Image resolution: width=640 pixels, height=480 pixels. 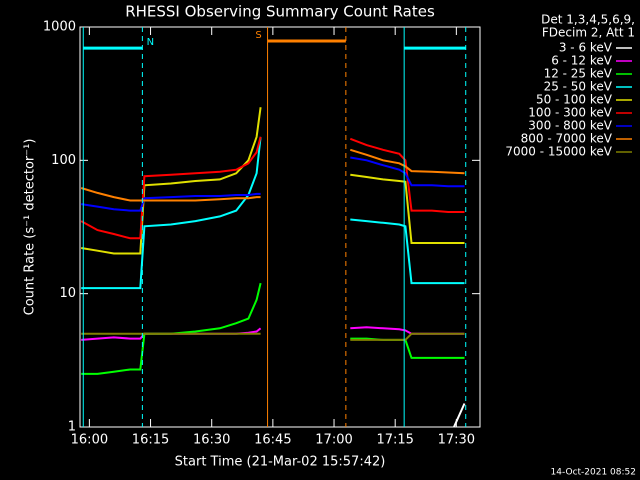 I want to click on x-tick-label: 17:15, so click(x=394, y=440).